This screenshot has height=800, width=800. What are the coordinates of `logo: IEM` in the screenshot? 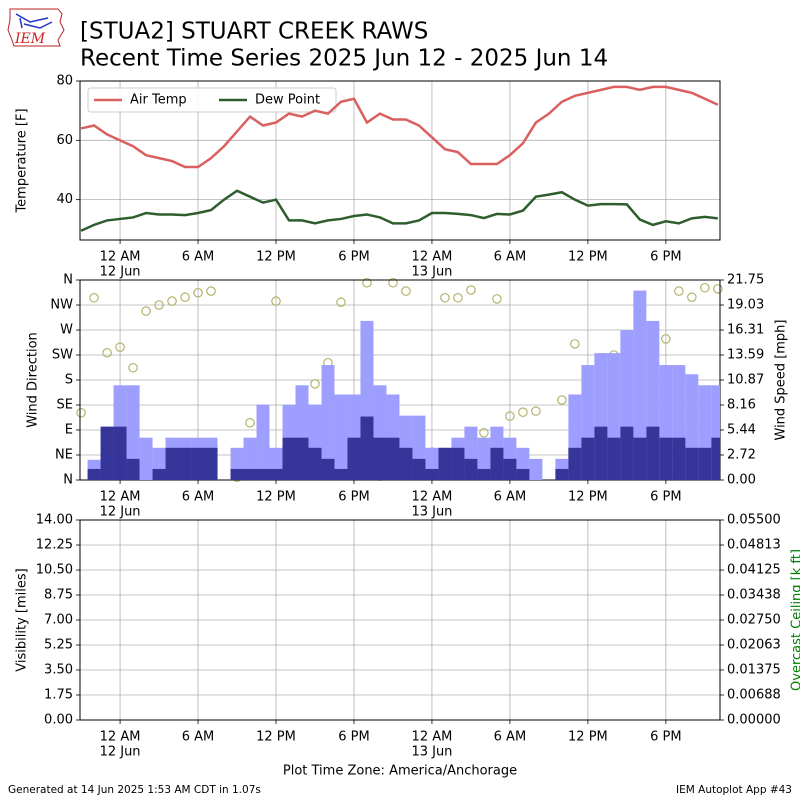 It's located at (36, 27).